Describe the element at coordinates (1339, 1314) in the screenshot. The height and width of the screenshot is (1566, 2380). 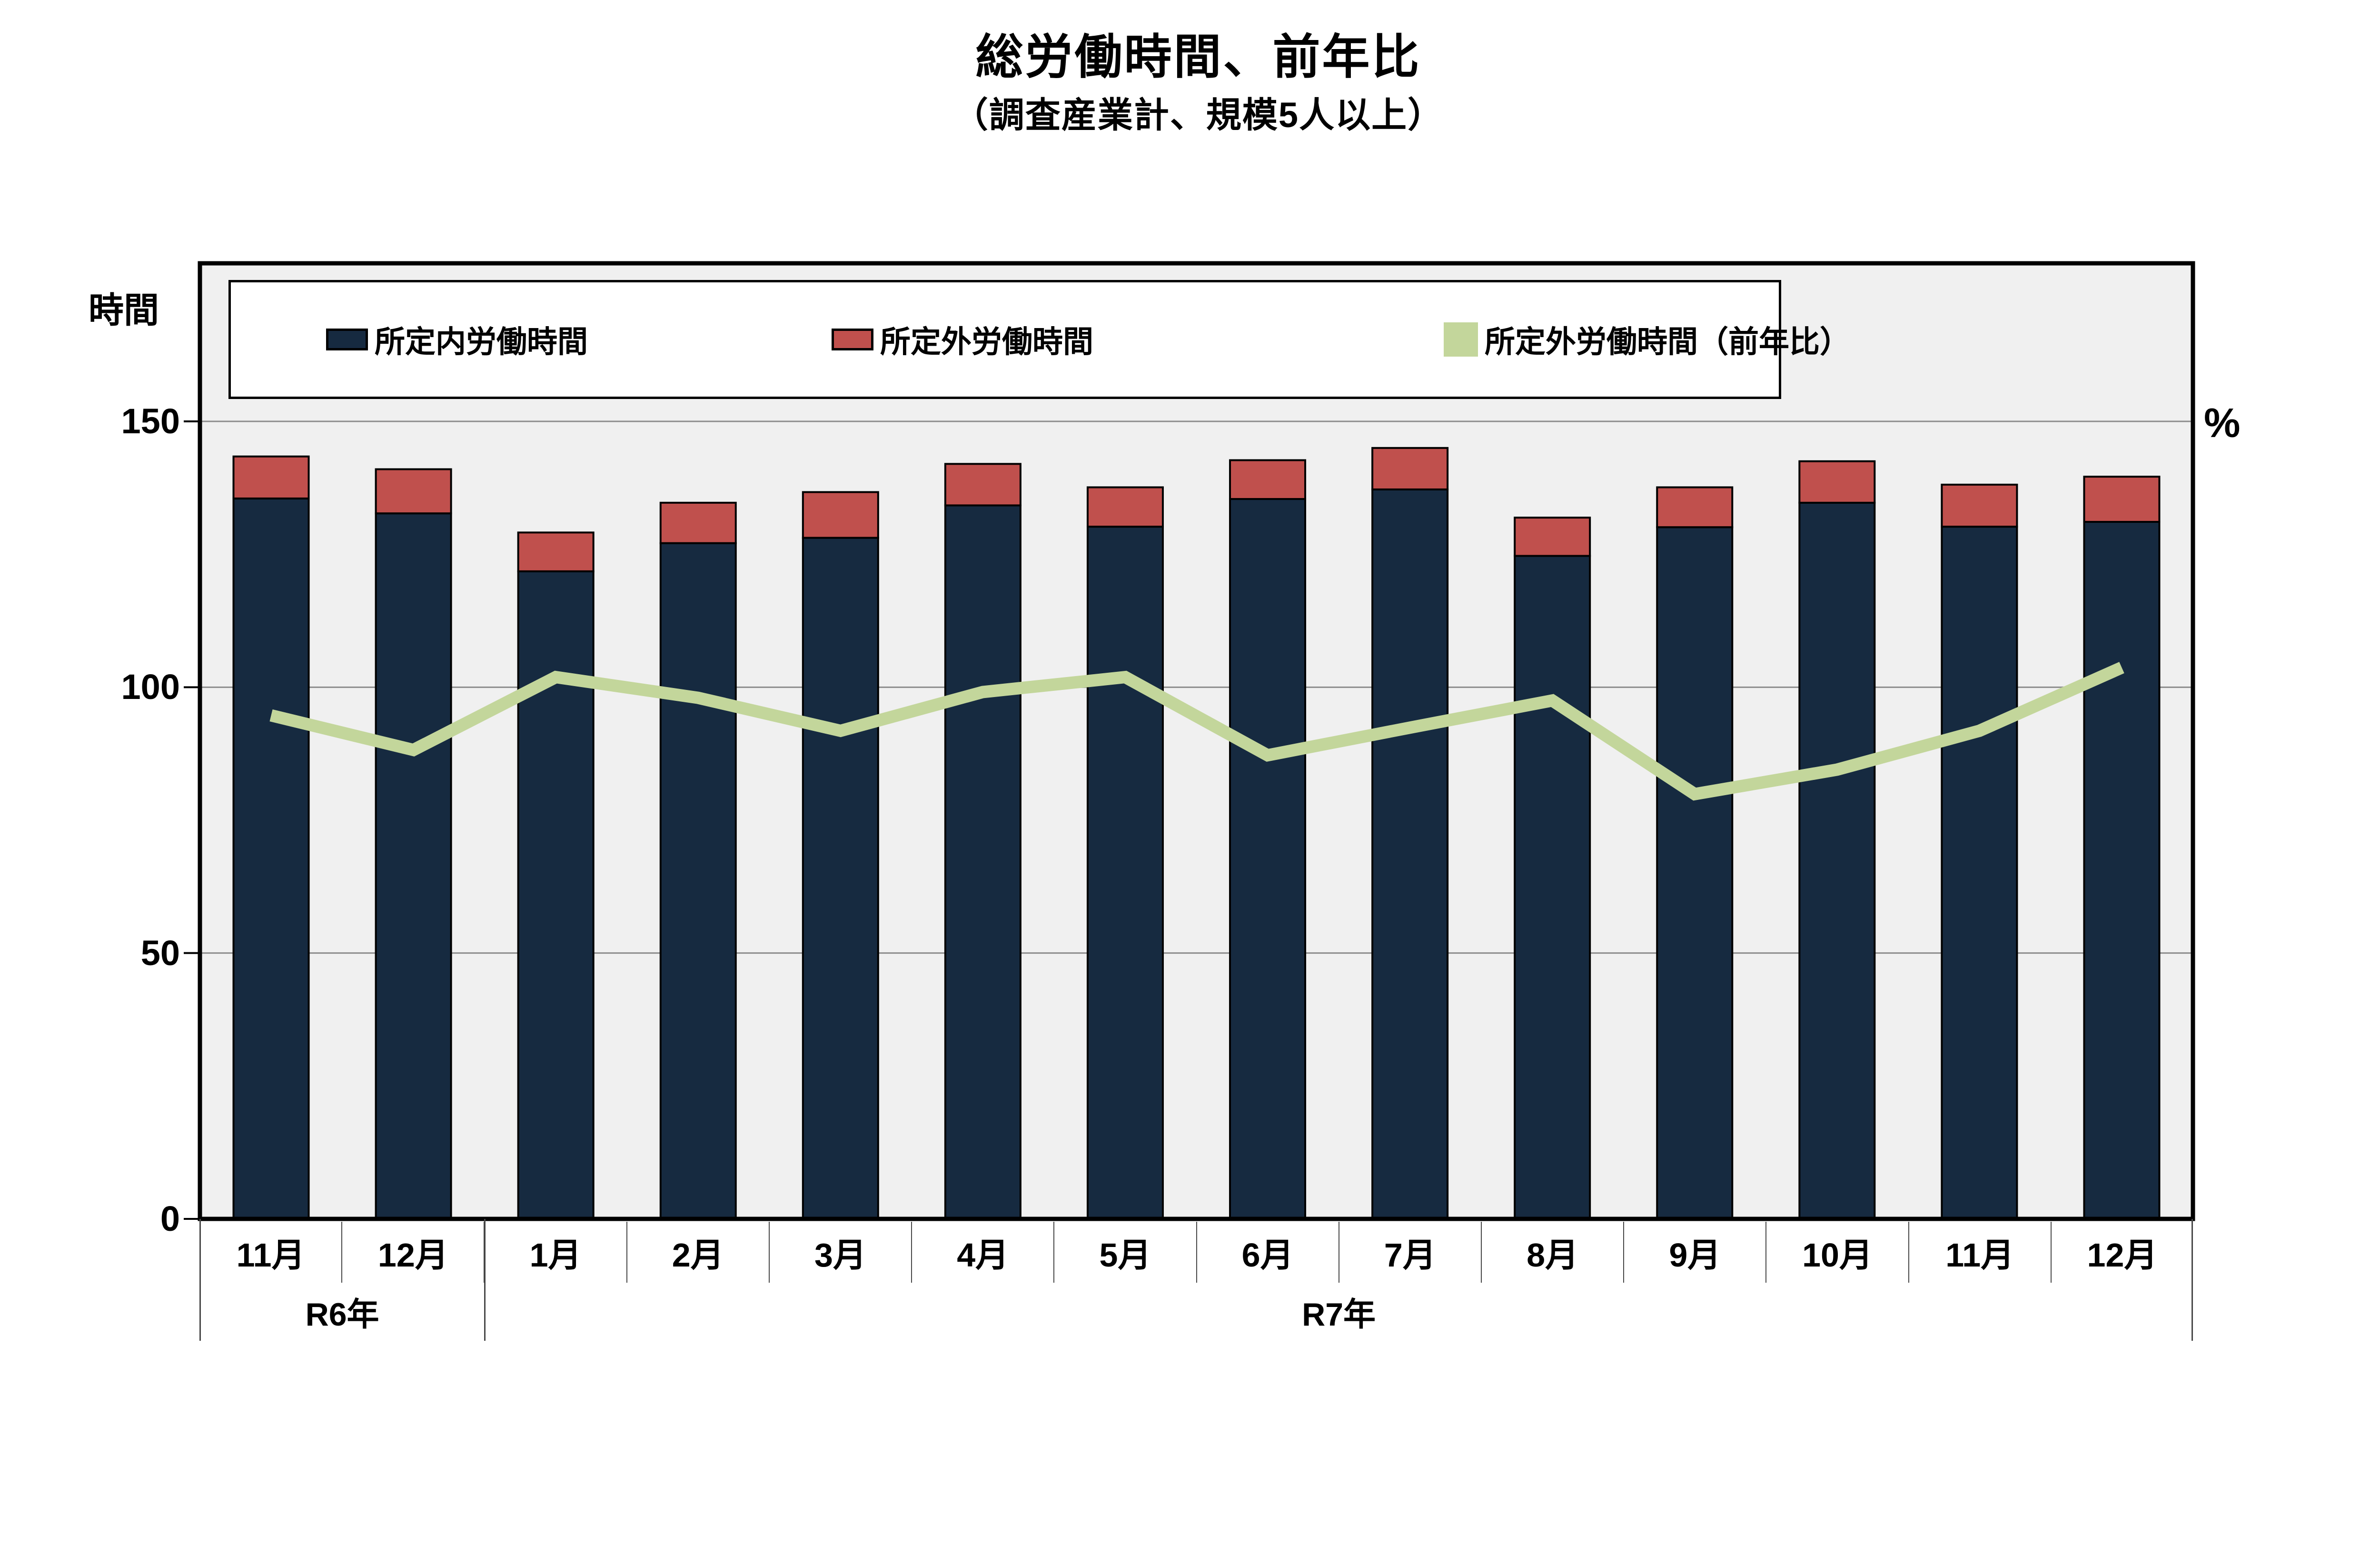
I see `x-axis-year-label: R7年` at that location.